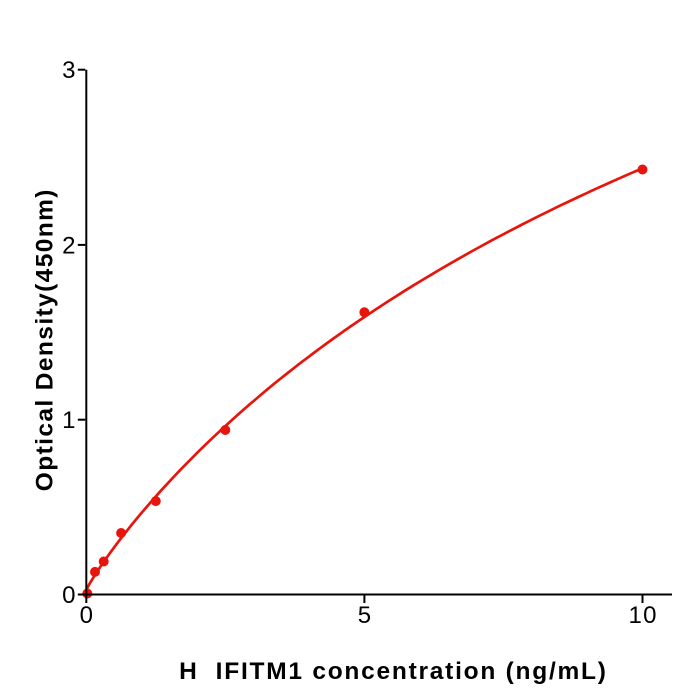  What do you see at coordinates (393, 671) in the screenshot?
I see `svg-text:H IFITM1 concentration (ng/mL: H IFITM1 concentration (ng/mL)` at bounding box center [393, 671].